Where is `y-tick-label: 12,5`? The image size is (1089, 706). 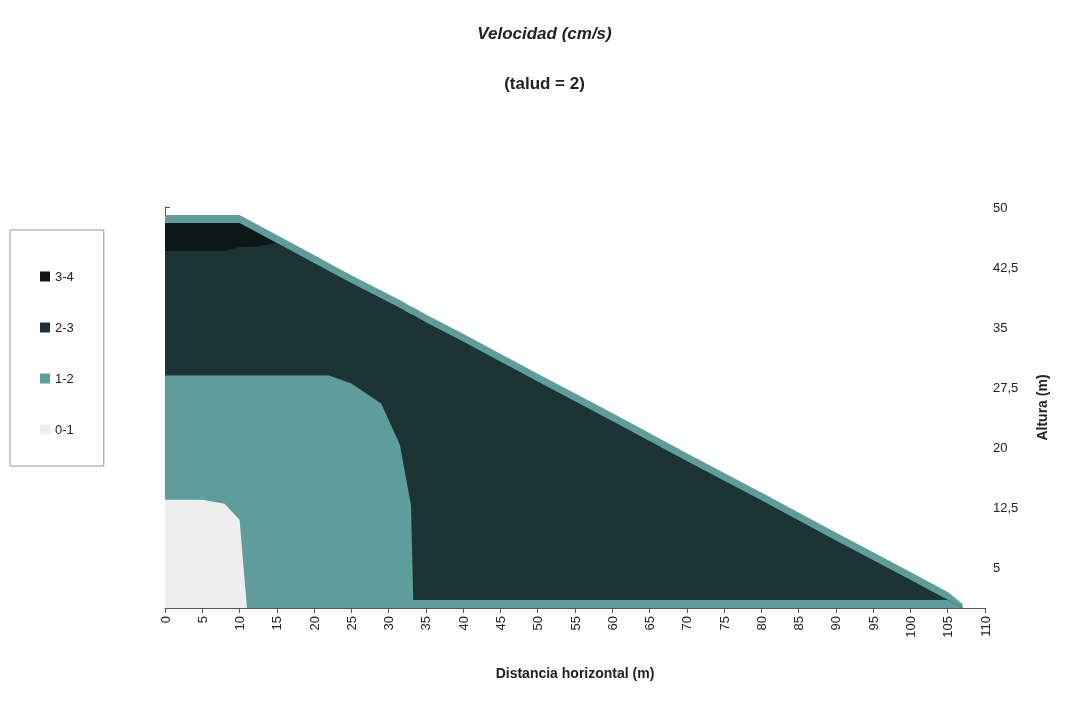 y-tick-label: 12,5 is located at coordinates (1006, 508).